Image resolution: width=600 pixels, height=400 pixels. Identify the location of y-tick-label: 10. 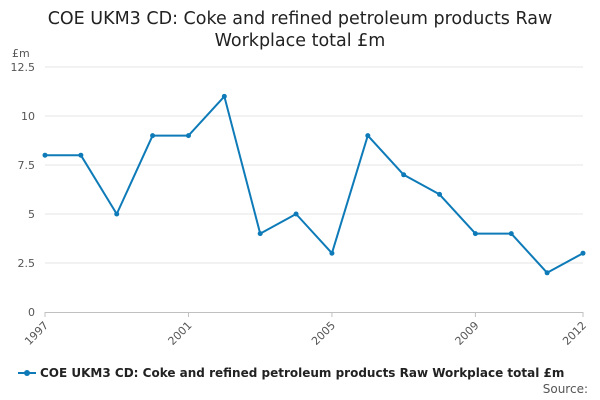
(28, 116).